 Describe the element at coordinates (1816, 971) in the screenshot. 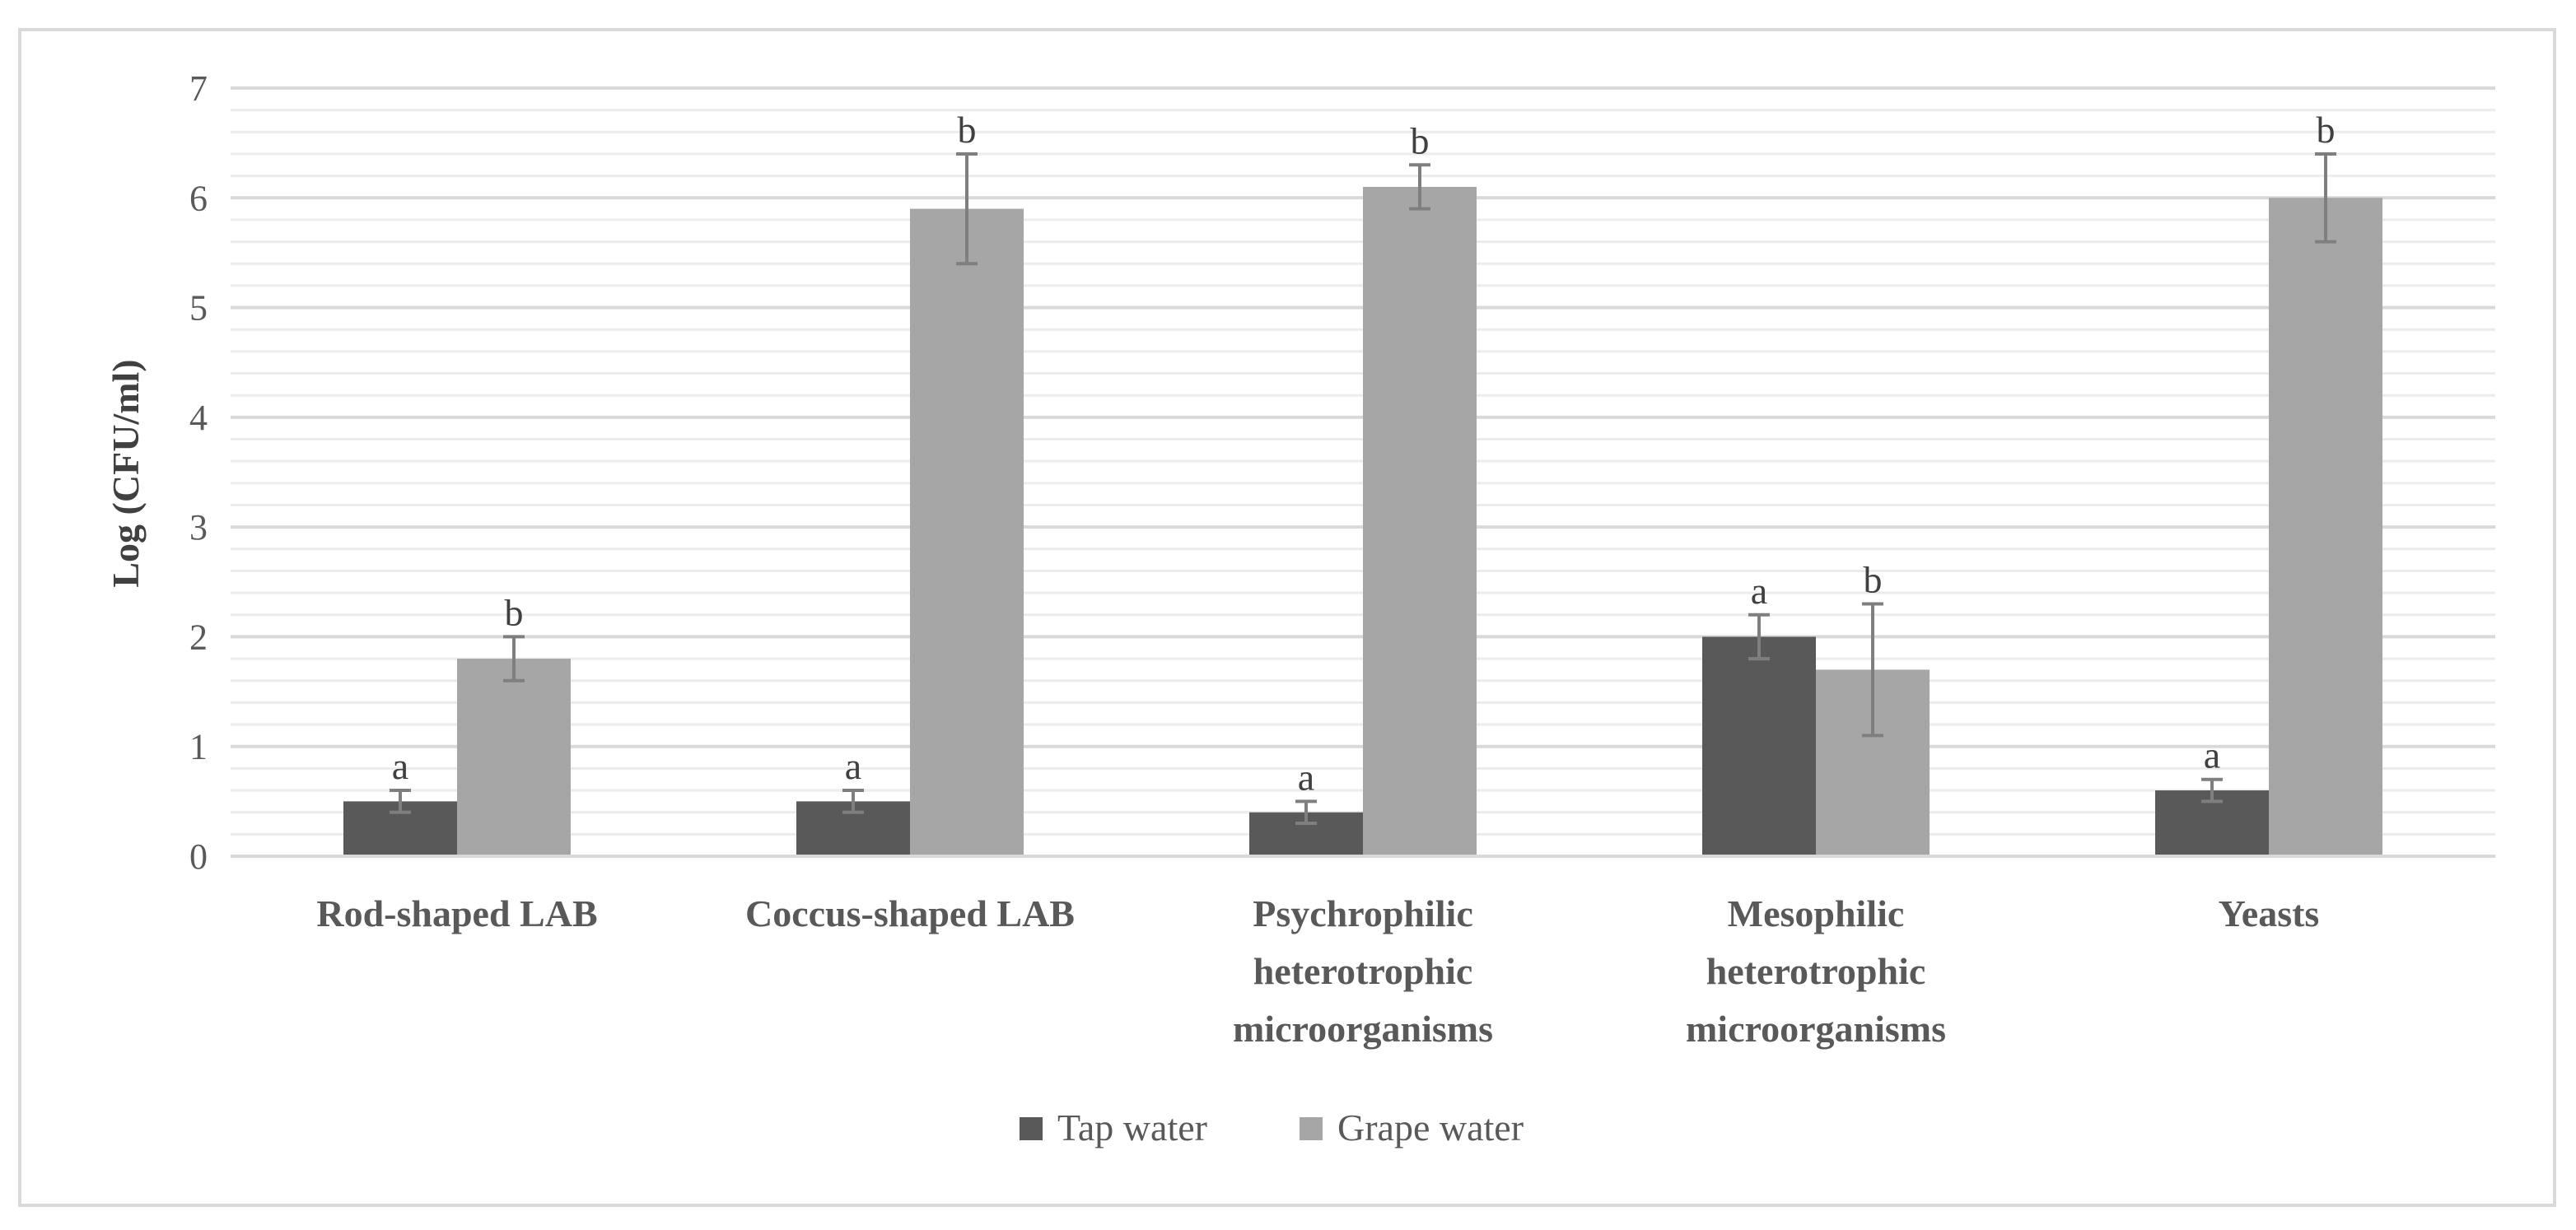

I see `x-category-label: Mesophilic heterotrophic microorganisms` at that location.